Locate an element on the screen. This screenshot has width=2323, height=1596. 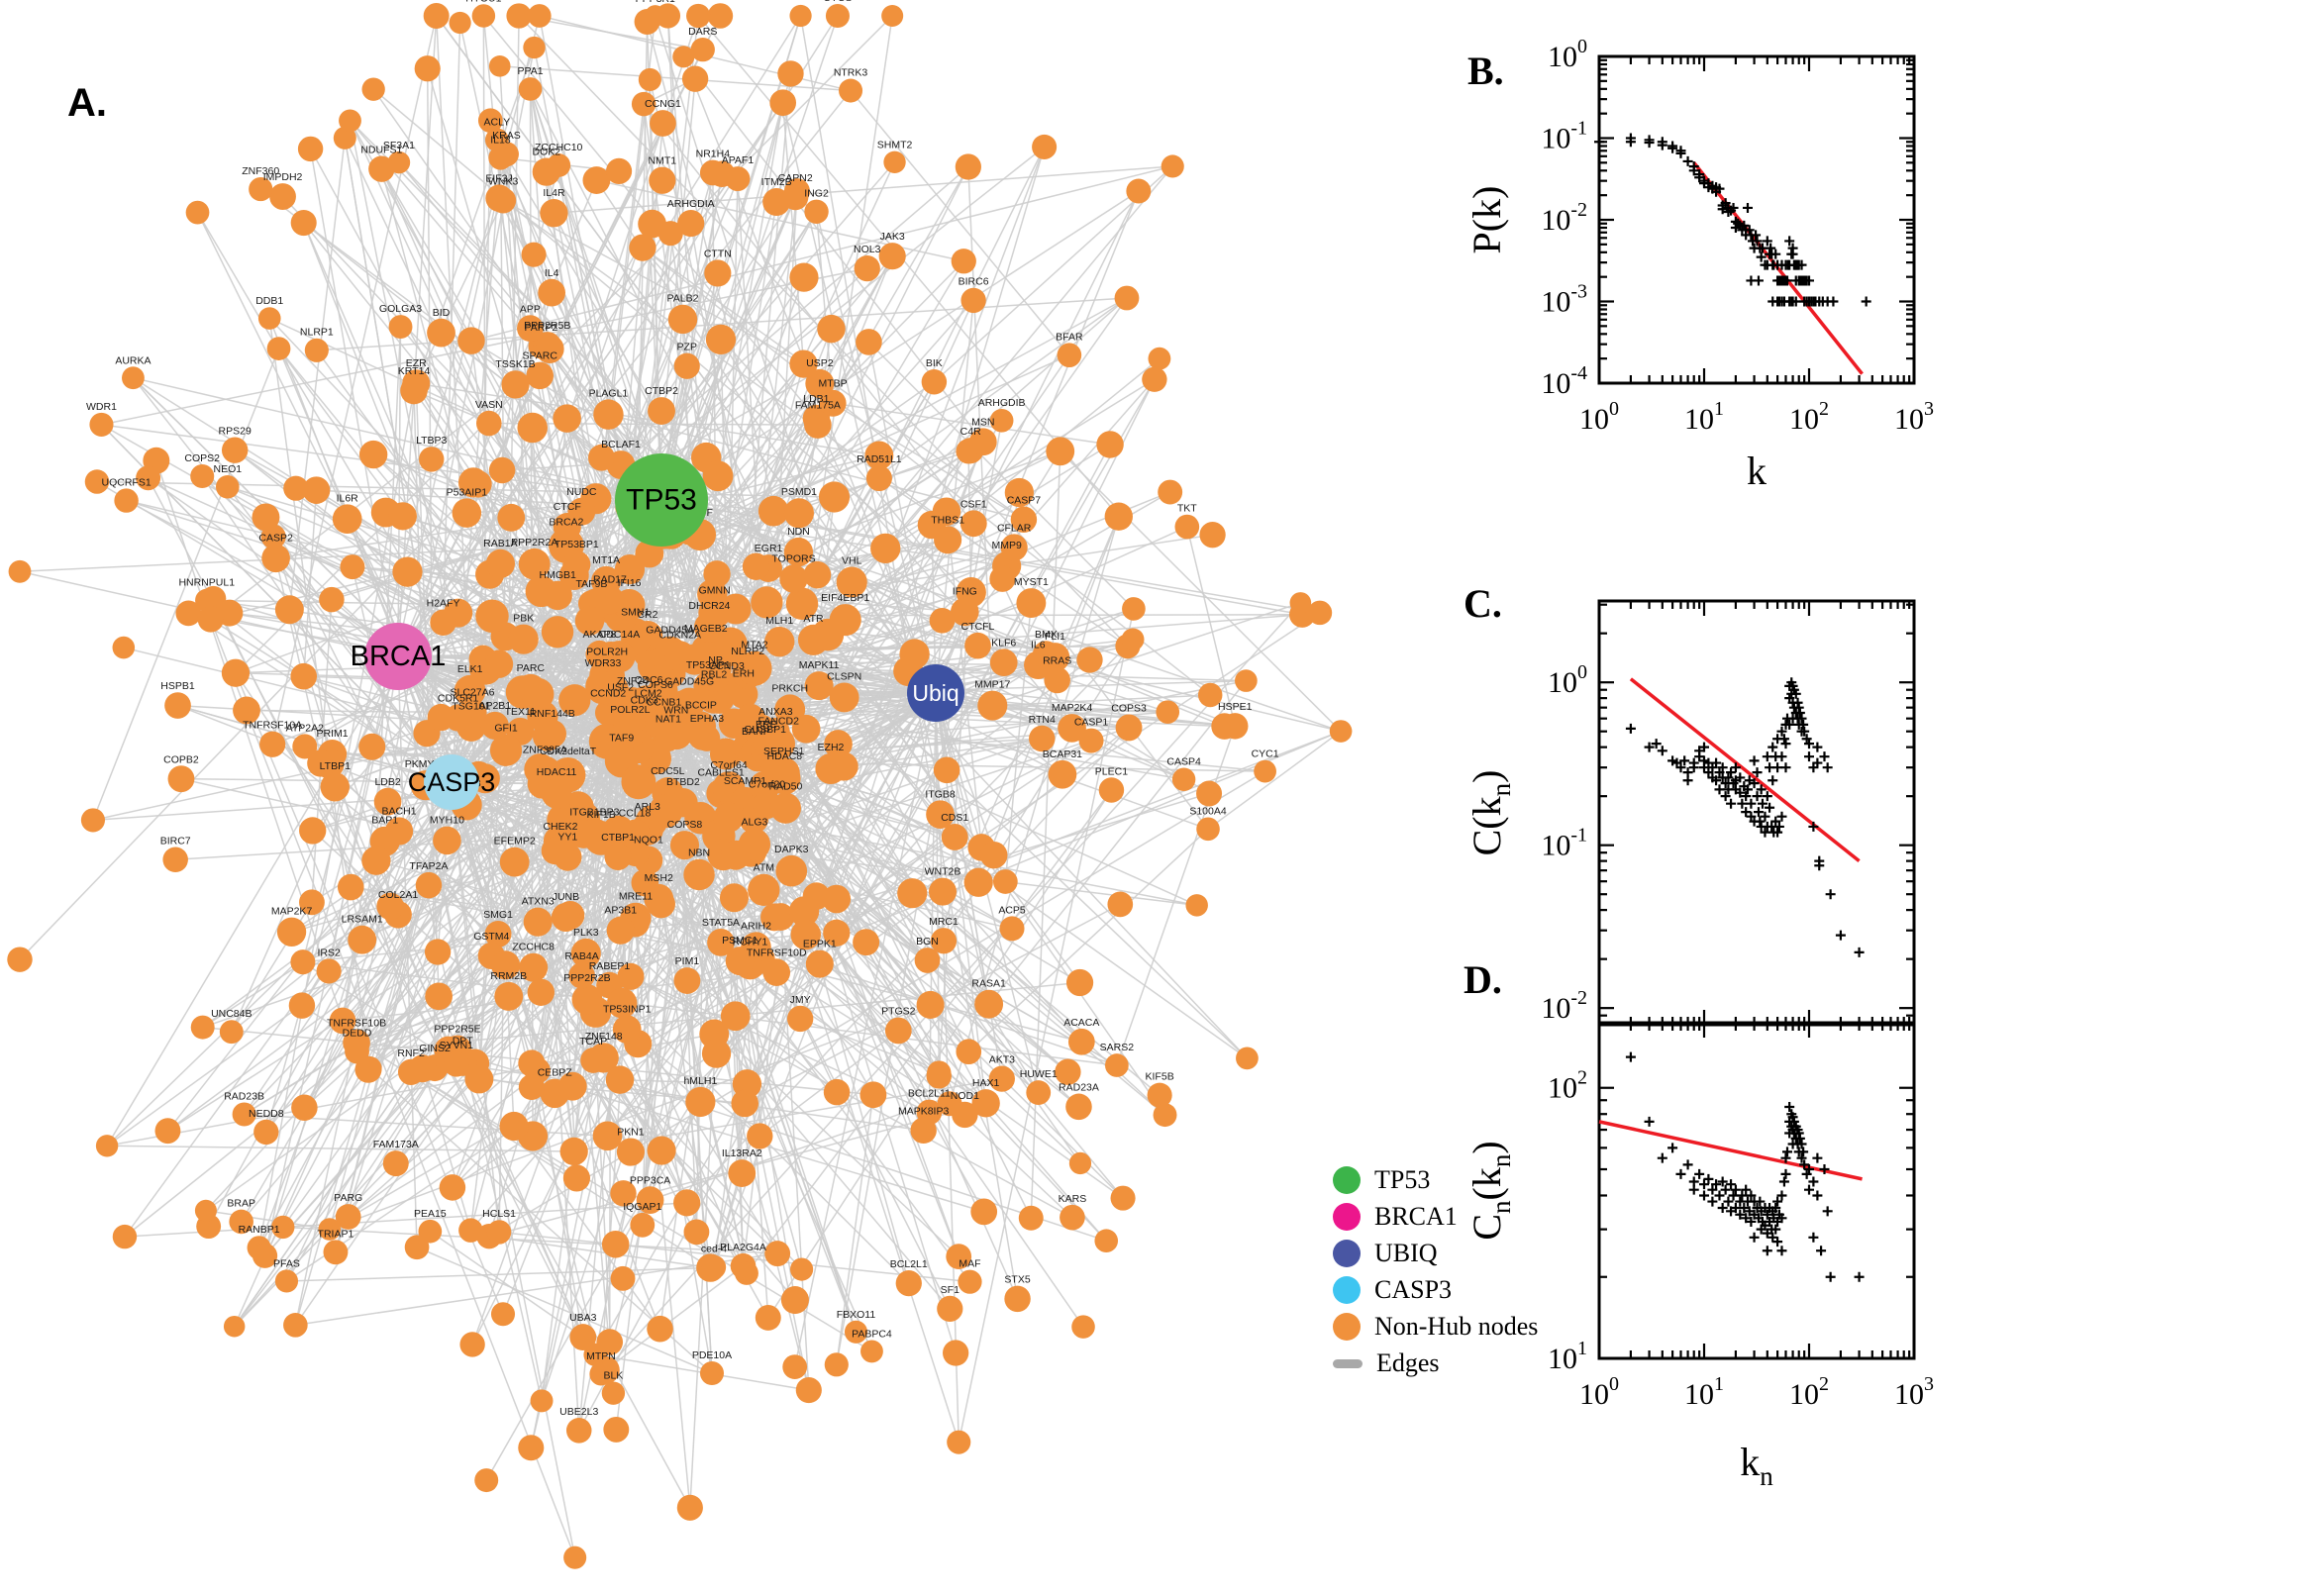
network-node-label: CYCS is located at coordinates (837, 2).